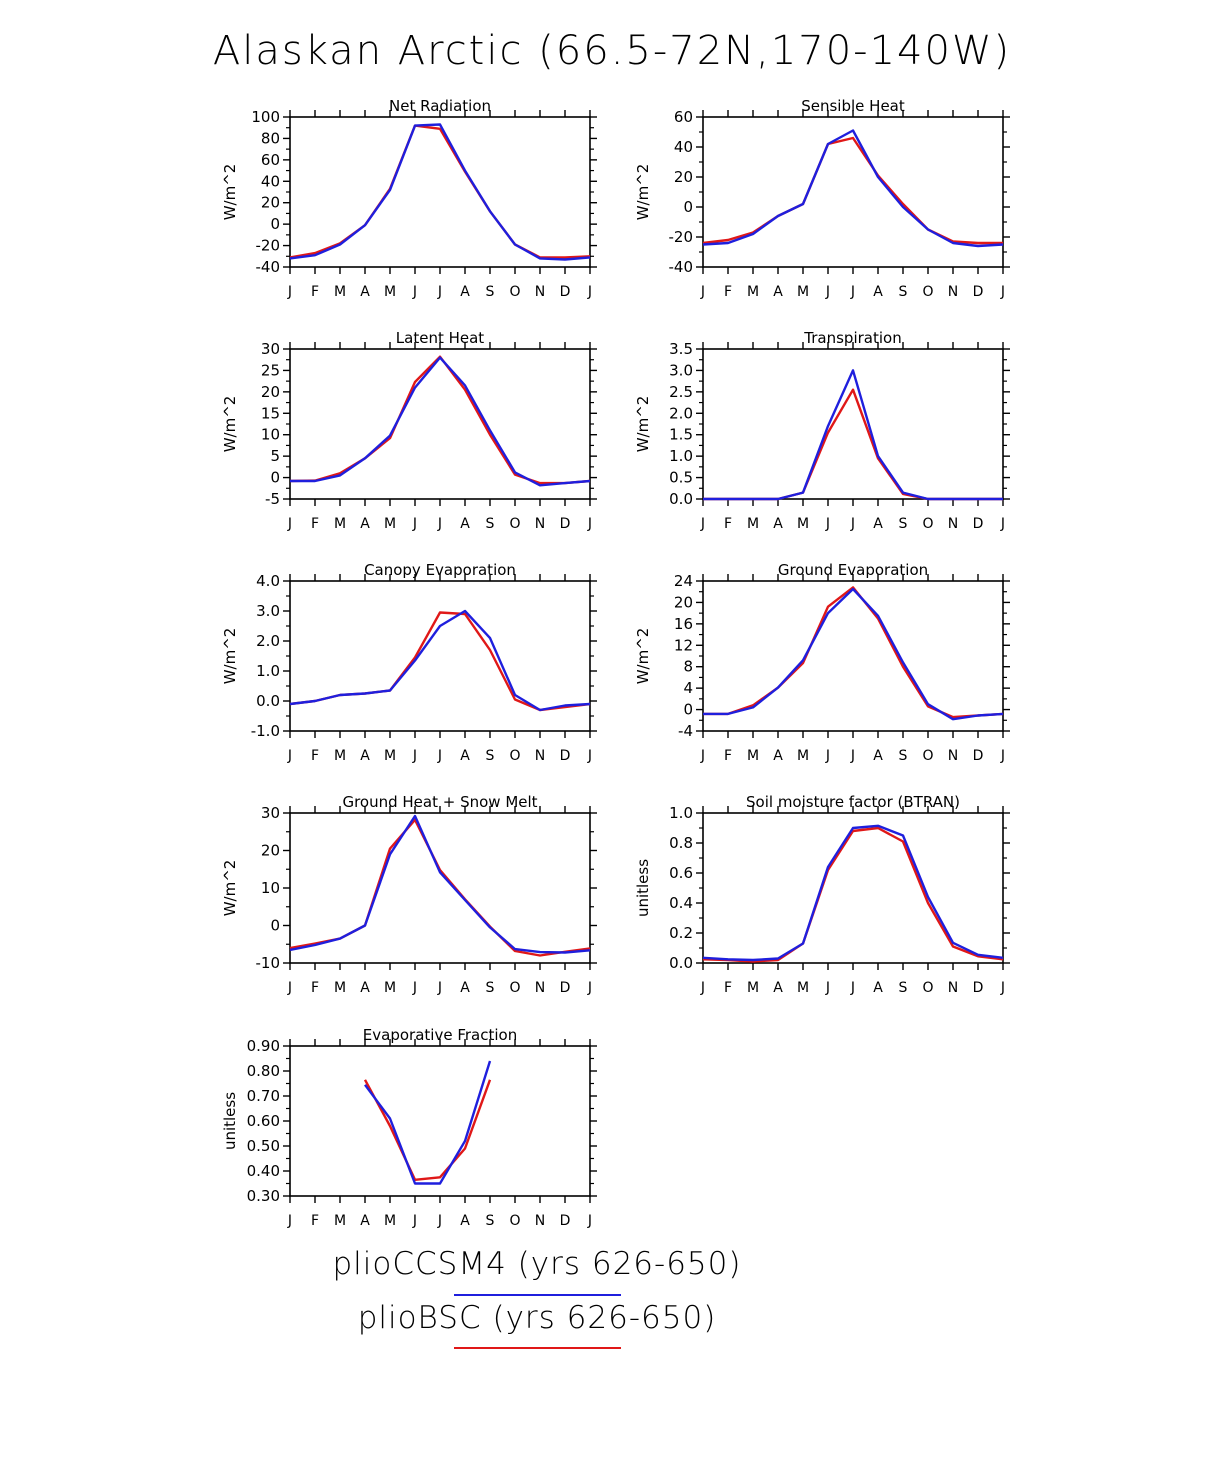 The image size is (1224, 1470). I want to click on y-tick-label: 0.70, so click(263, 1096).